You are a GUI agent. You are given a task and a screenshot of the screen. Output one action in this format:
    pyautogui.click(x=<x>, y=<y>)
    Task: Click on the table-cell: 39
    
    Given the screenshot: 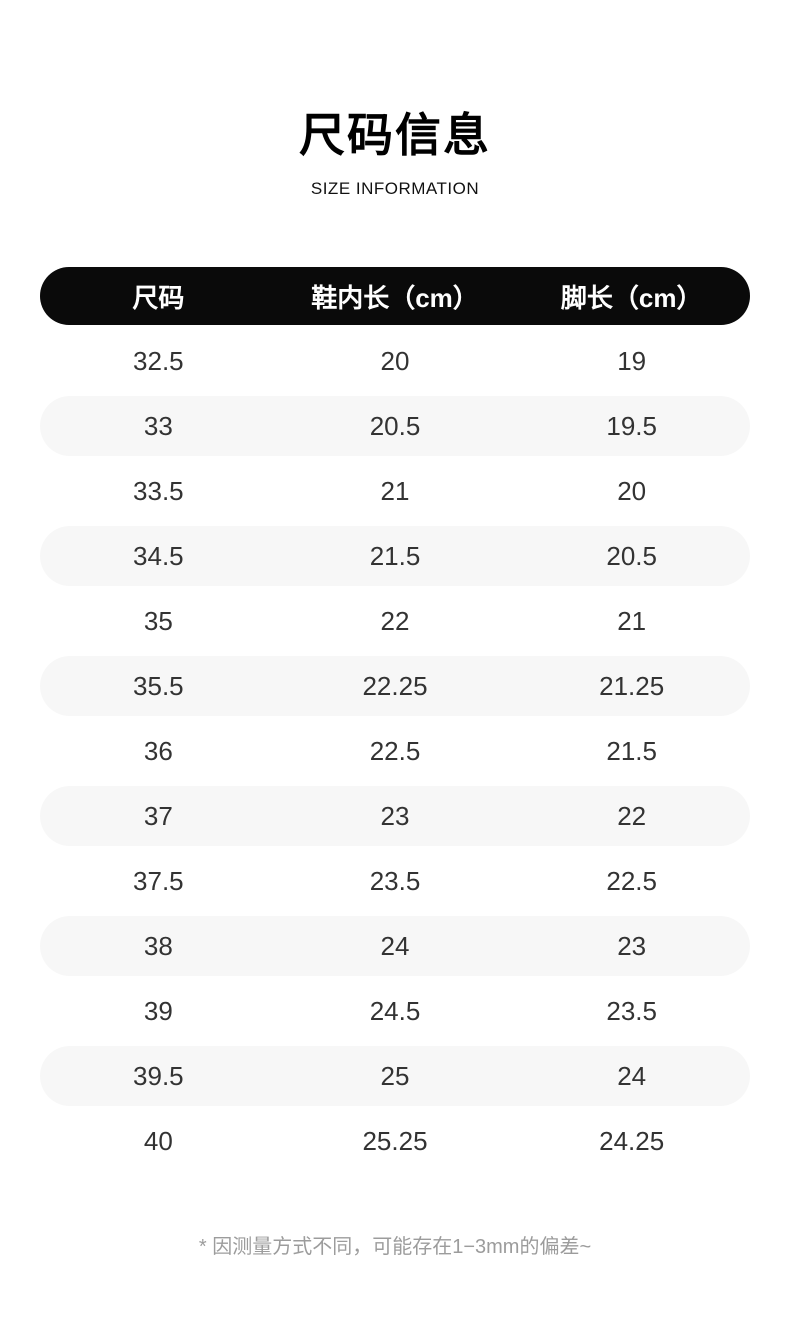 What is the action you would take?
    pyautogui.click(x=158, y=1010)
    